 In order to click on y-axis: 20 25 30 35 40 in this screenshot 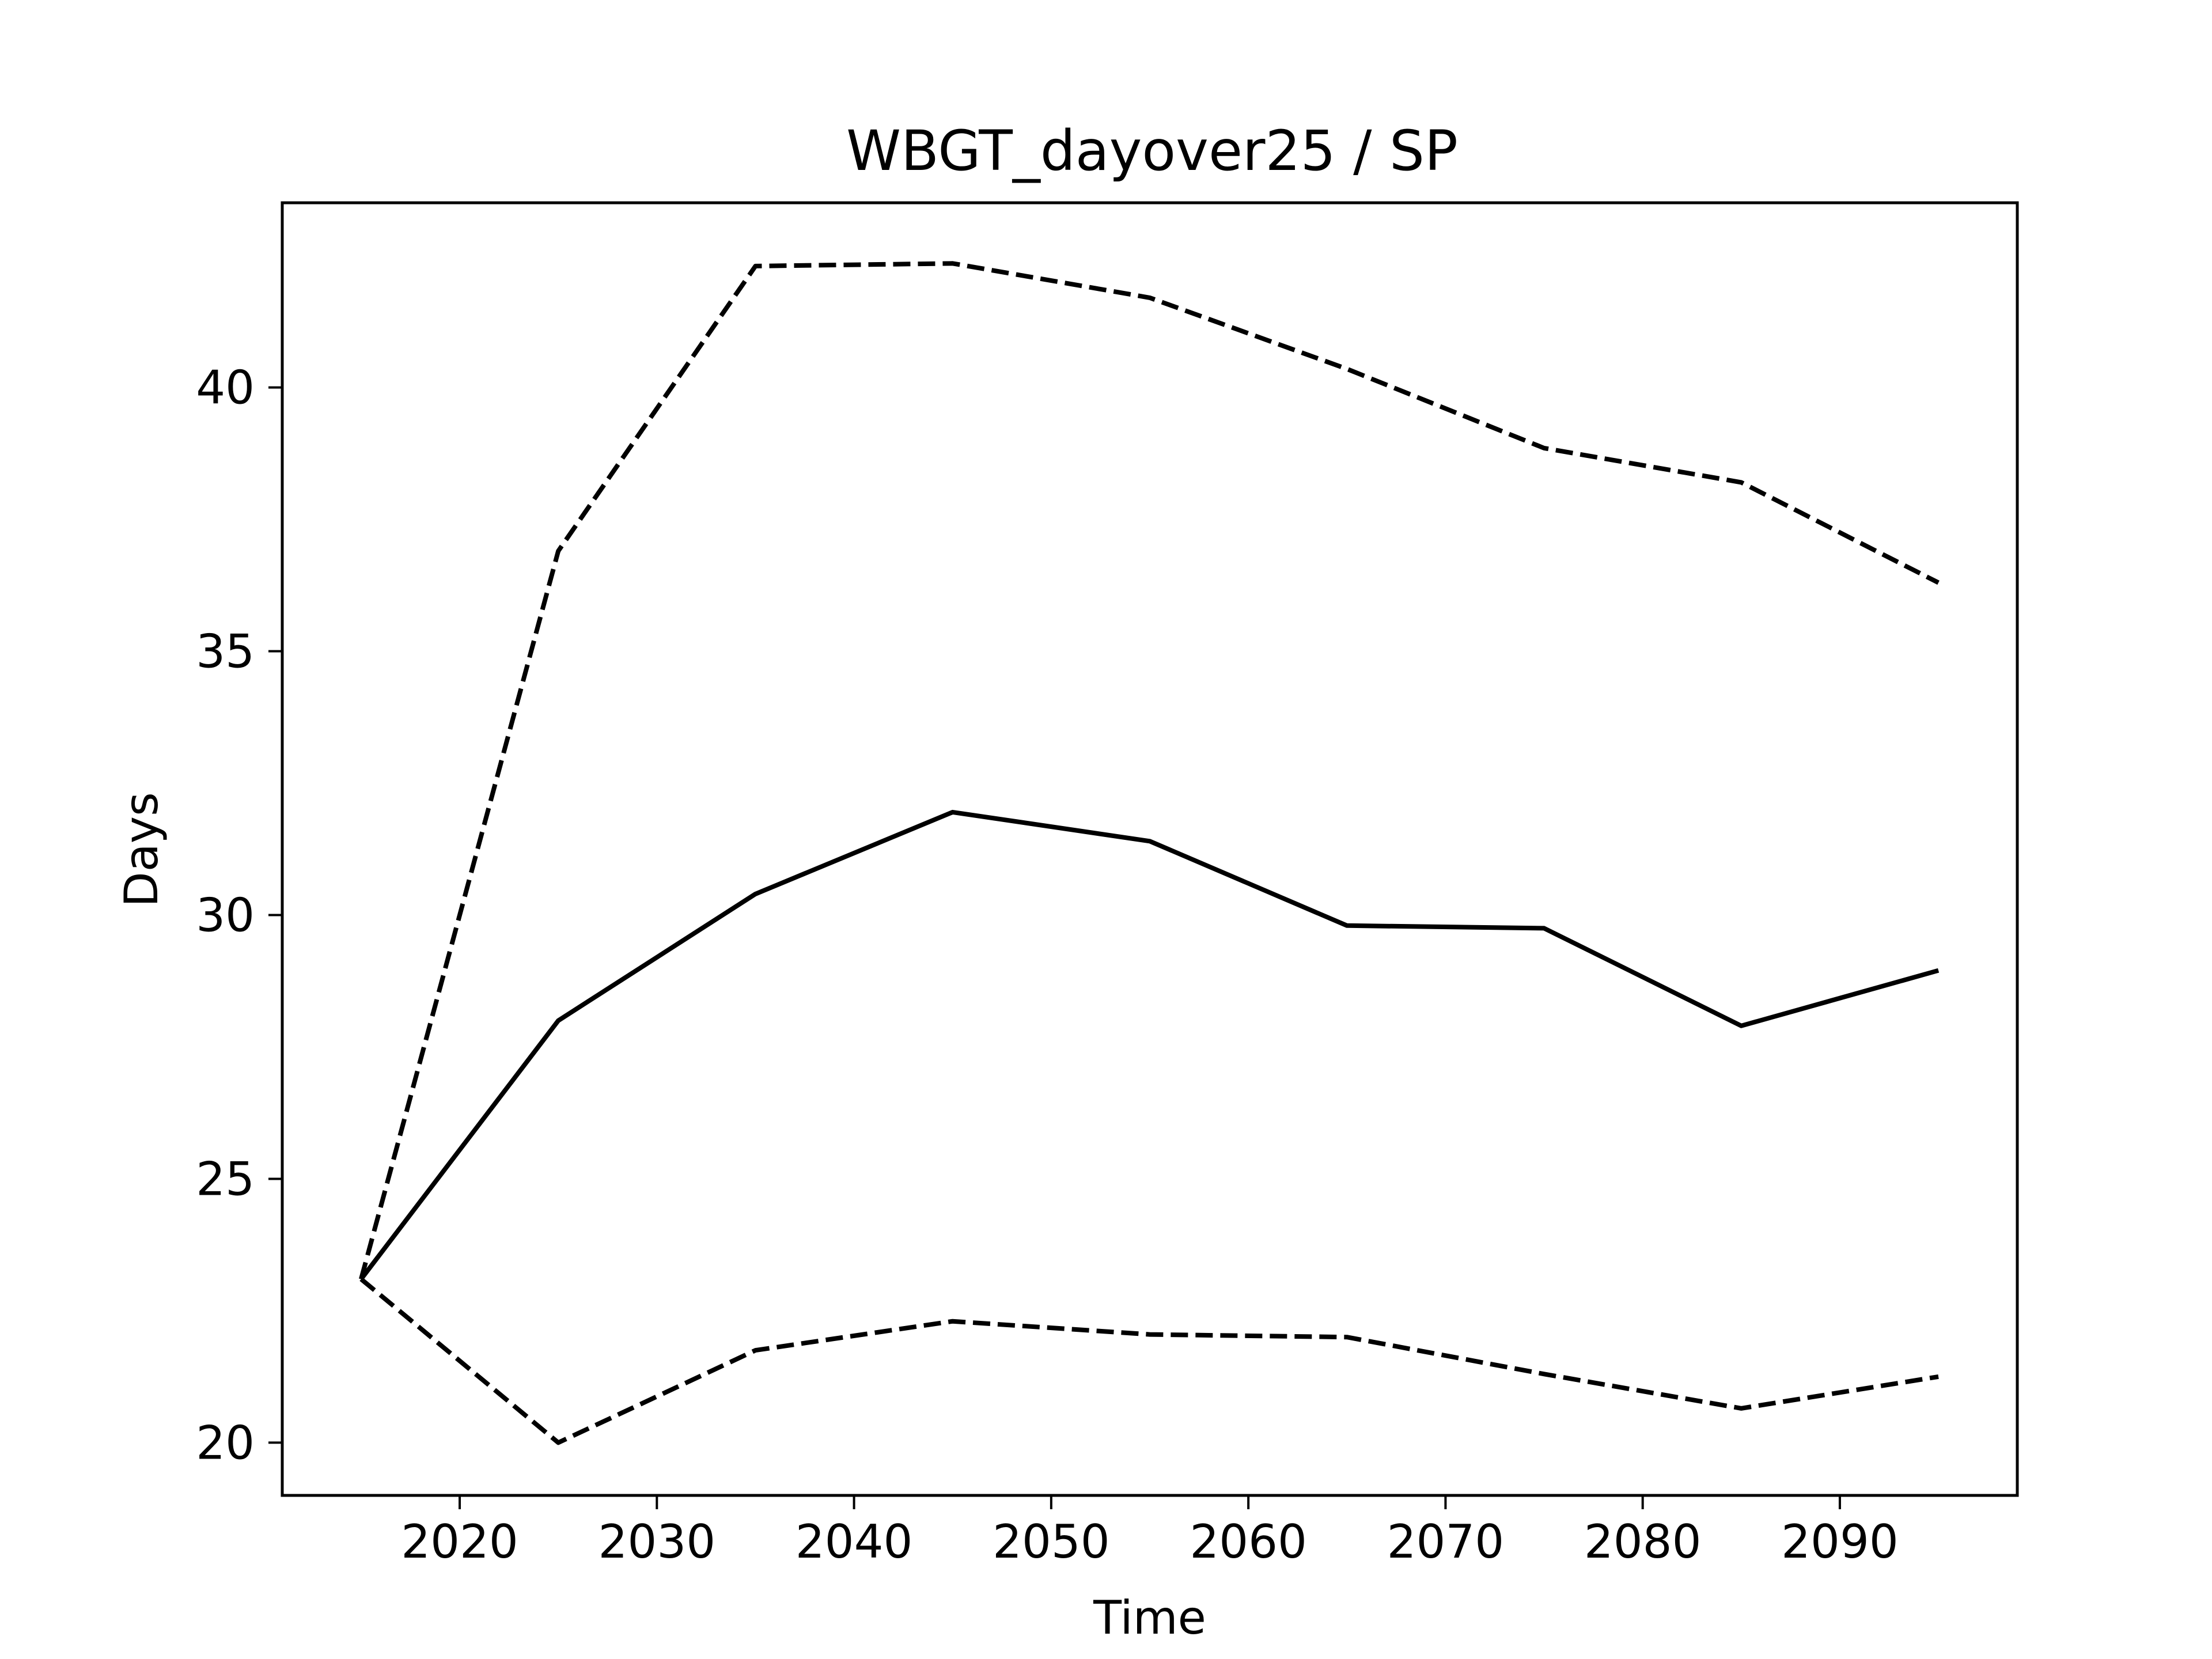, I will do `click(239, 915)`.